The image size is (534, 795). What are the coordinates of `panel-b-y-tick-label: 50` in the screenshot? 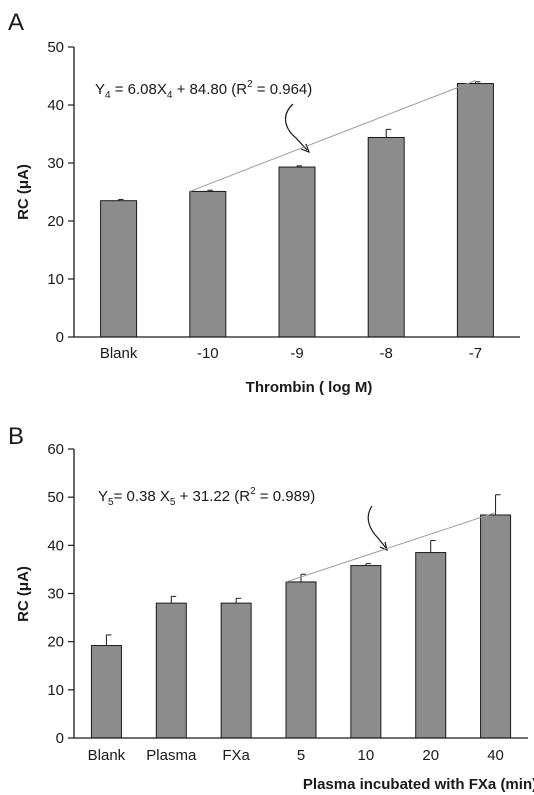 It's located at (55, 497).